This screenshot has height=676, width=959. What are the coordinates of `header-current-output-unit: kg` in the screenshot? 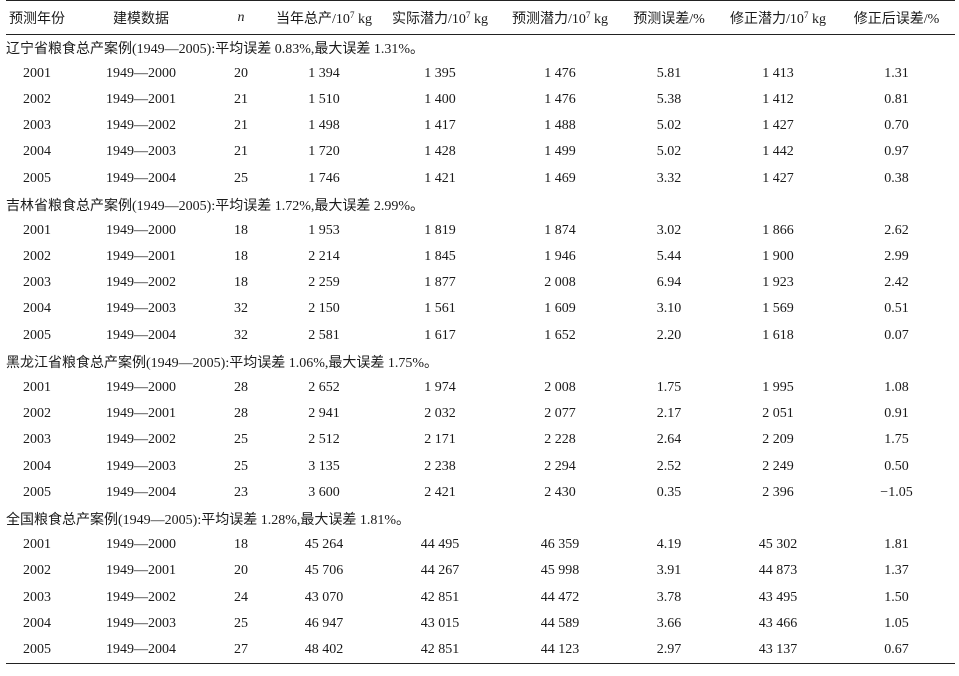 It's located at (363, 19).